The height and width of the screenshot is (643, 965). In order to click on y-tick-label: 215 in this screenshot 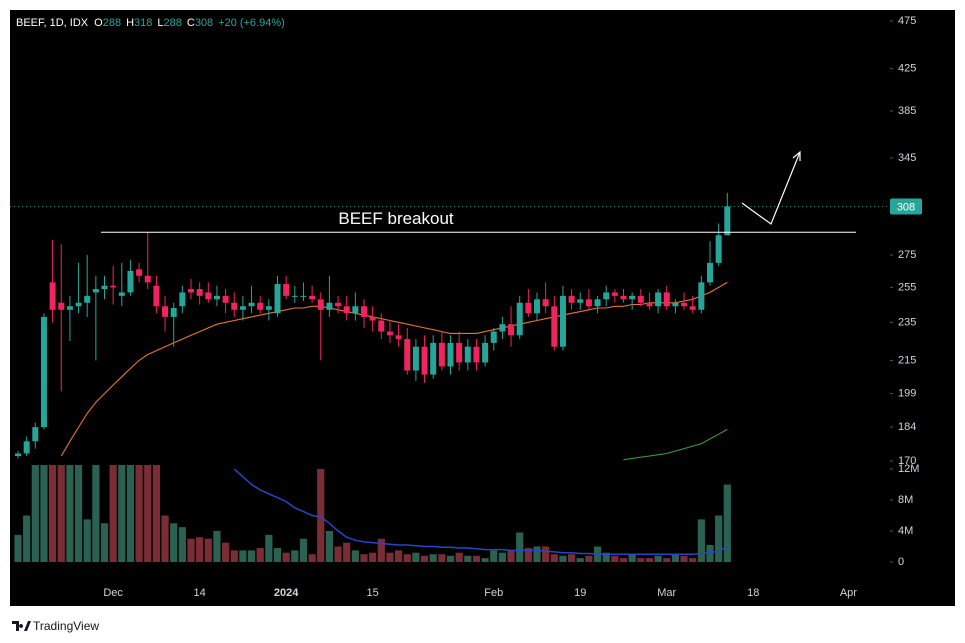, I will do `click(907, 360)`.